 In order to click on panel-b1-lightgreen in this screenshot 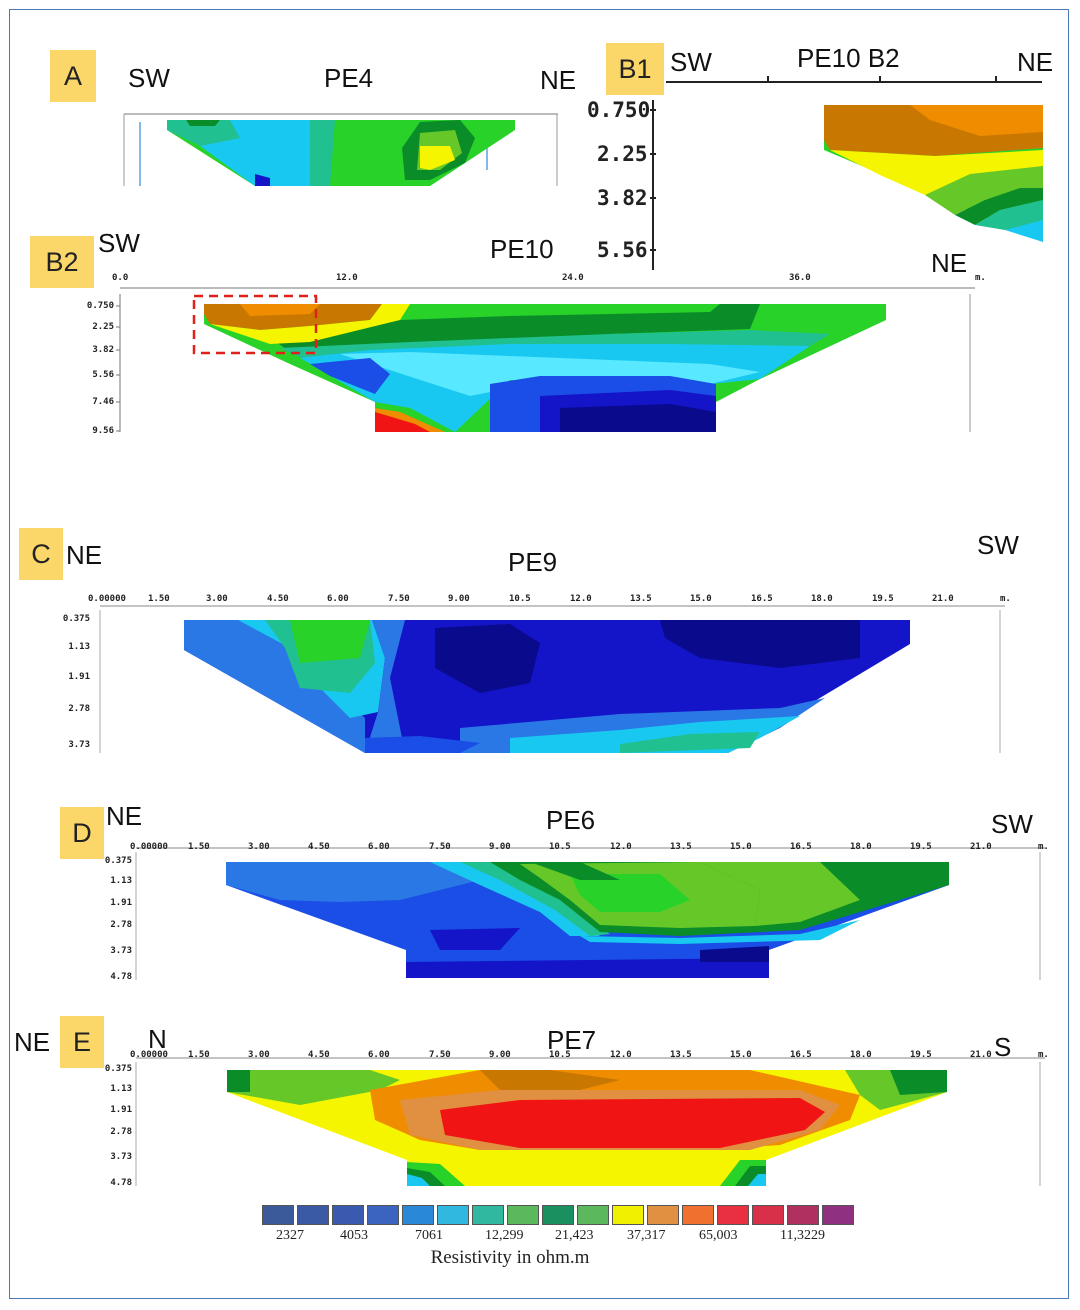, I will do `click(984, 190)`.